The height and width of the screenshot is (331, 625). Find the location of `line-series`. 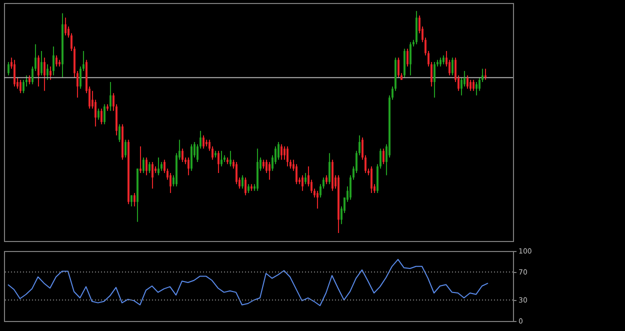

line-series is located at coordinates (248, 282).